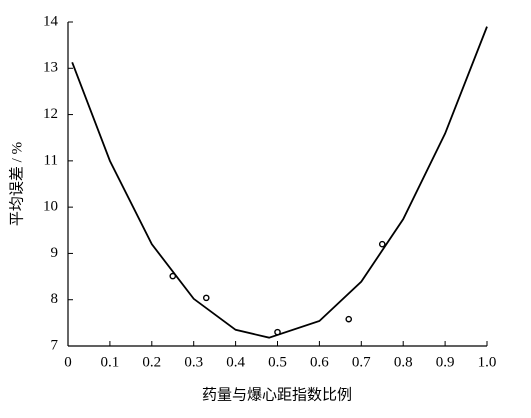 The width and height of the screenshot is (531, 418). I want to click on x-tick-label: 1.0, so click(487, 362).